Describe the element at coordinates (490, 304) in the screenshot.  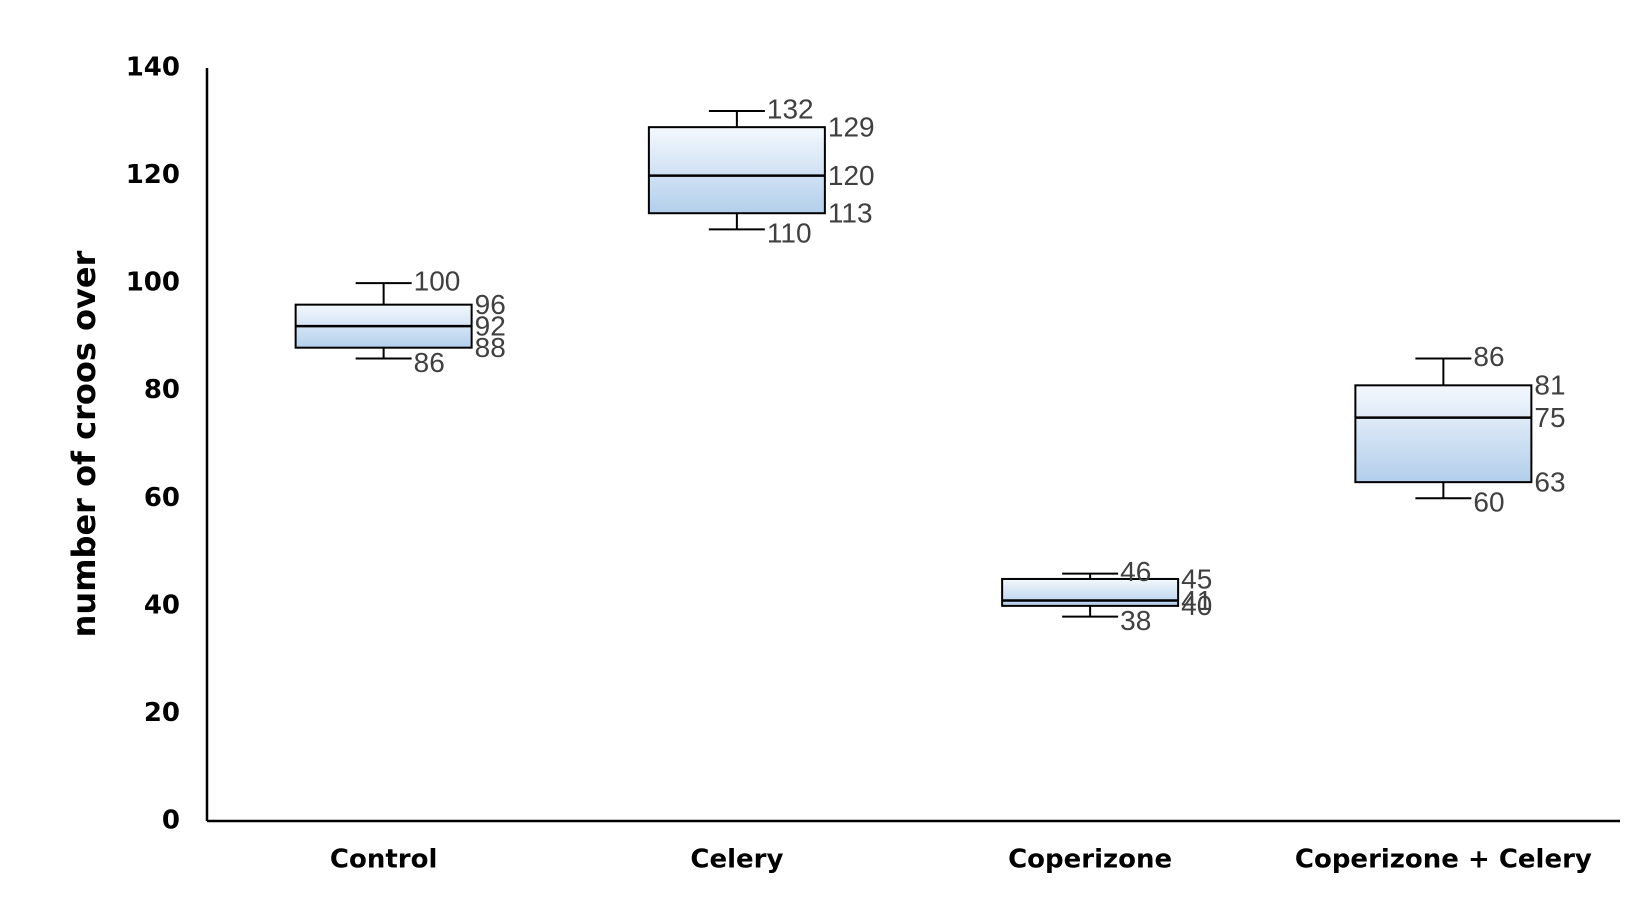
I see `q3-label: 96` at that location.